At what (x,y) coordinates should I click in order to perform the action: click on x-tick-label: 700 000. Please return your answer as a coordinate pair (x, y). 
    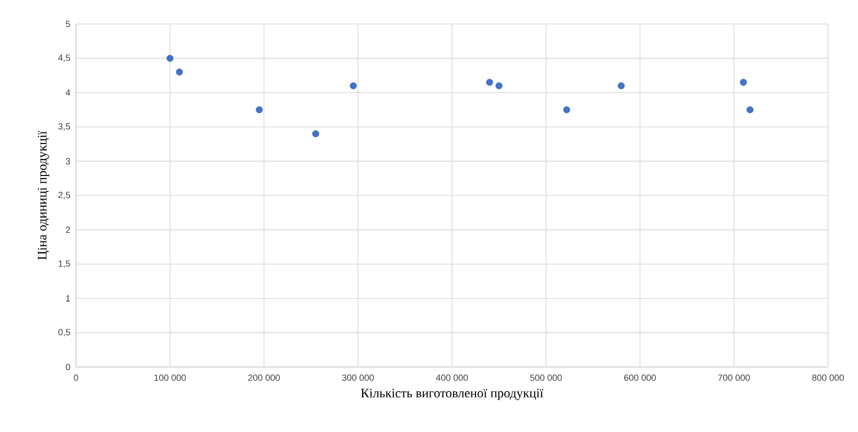
    Looking at the image, I should click on (734, 377).